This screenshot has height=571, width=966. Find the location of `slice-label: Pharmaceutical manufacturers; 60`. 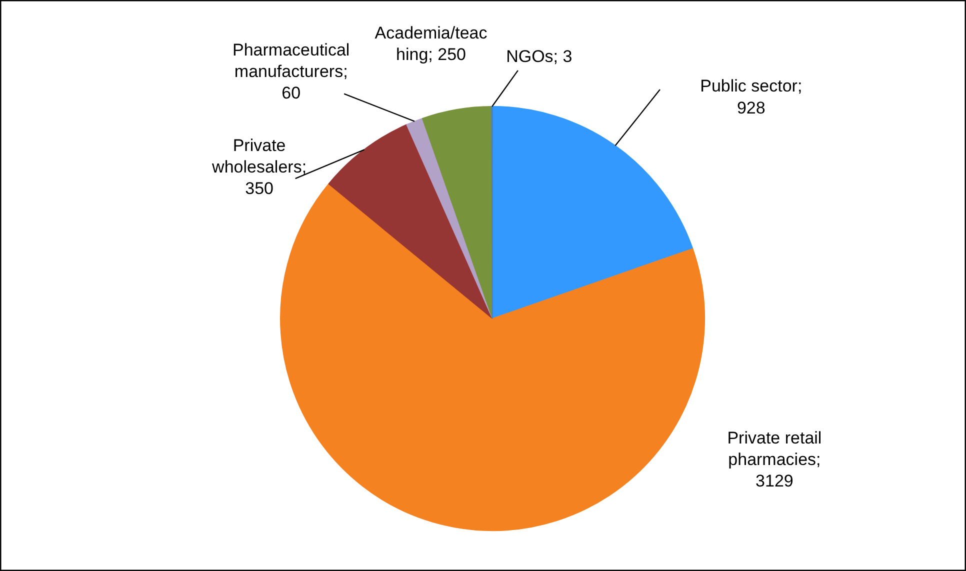

slice-label: Pharmaceutical manufacturers; 60 is located at coordinates (291, 71).